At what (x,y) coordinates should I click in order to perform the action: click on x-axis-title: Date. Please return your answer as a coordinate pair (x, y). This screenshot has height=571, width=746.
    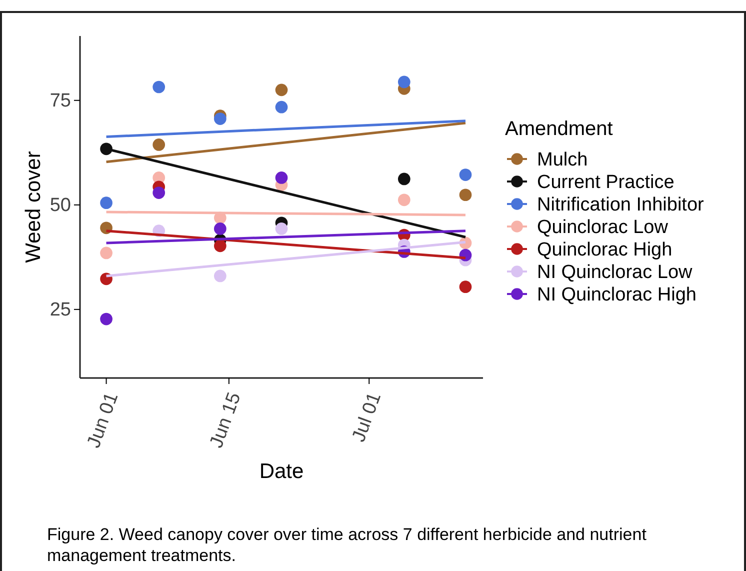
    Looking at the image, I should click on (281, 471).